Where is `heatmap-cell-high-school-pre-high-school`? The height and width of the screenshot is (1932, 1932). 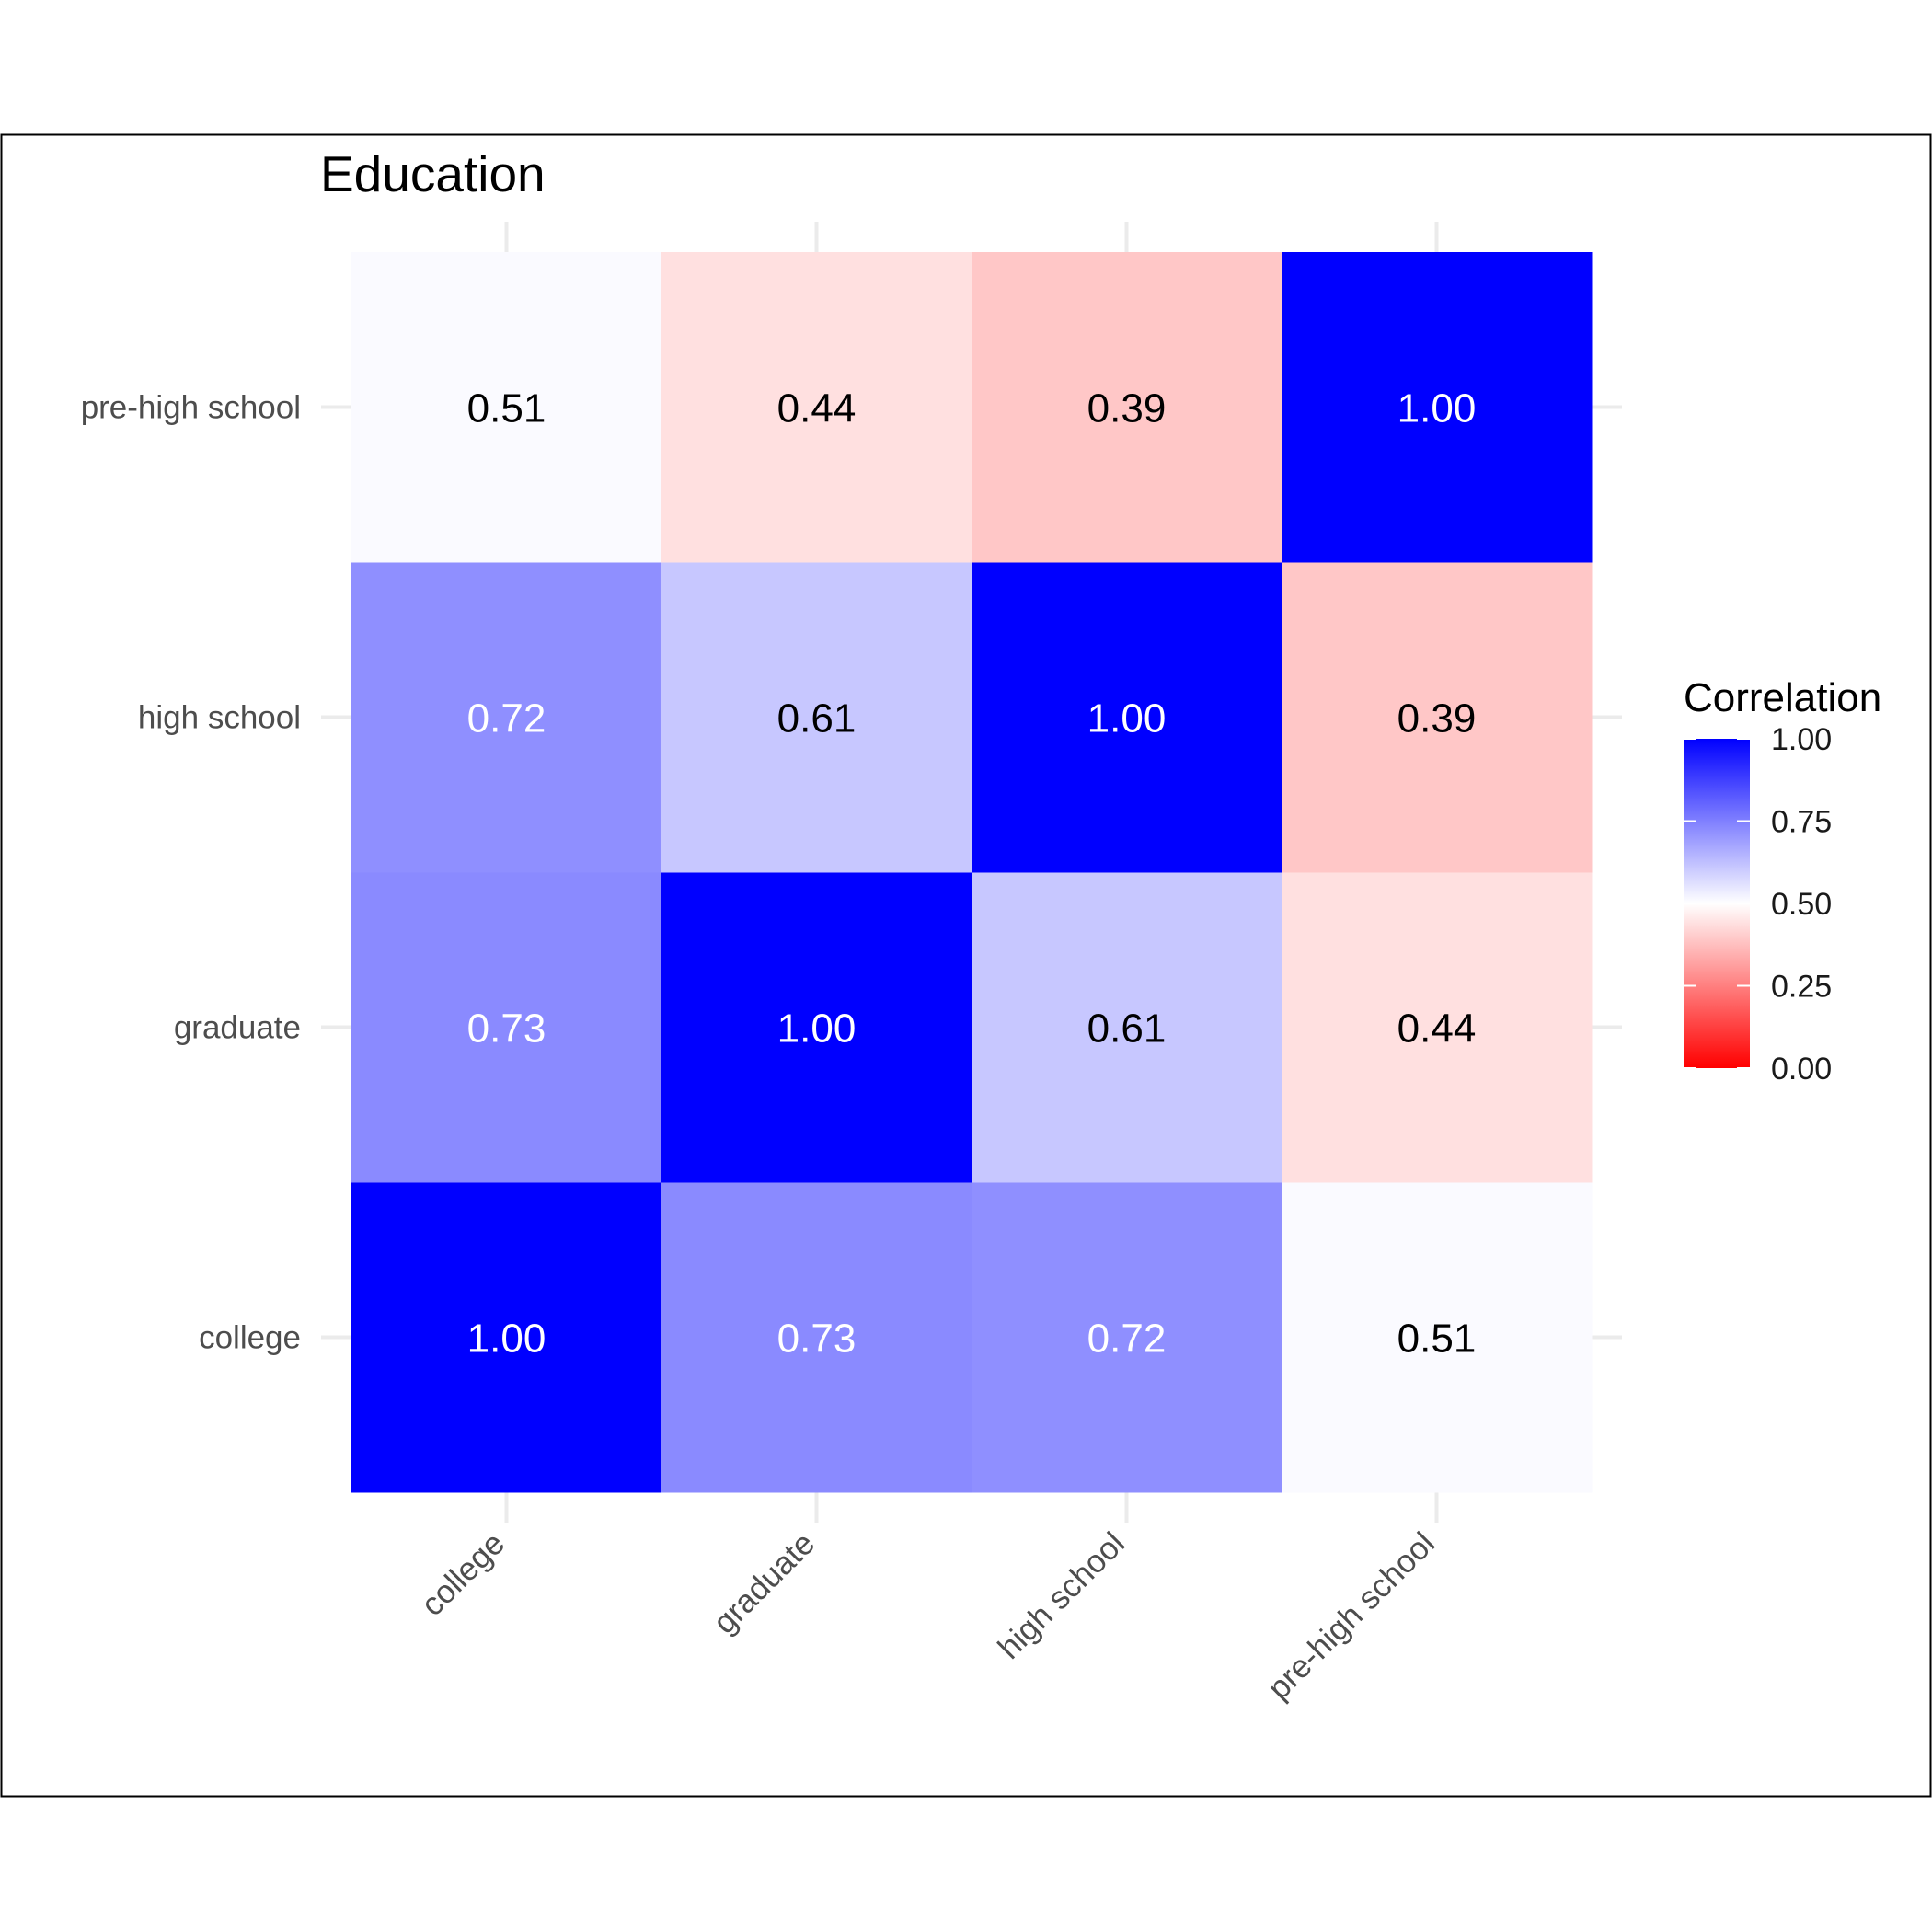 heatmap-cell-high-school-pre-high-school is located at coordinates (1127, 407).